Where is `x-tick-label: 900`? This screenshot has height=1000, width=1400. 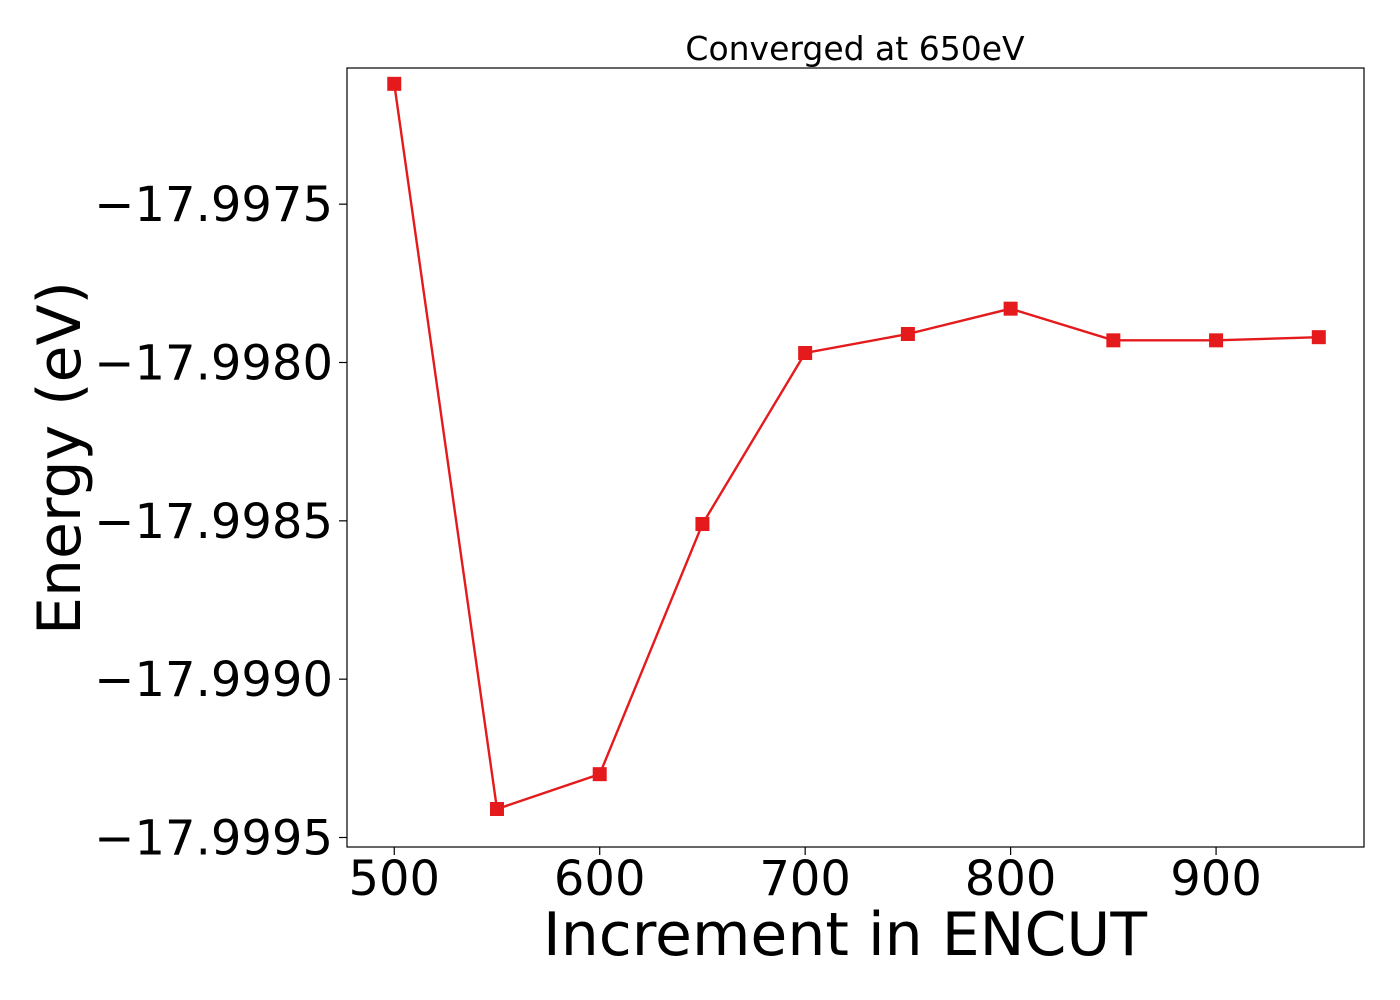 x-tick-label: 900 is located at coordinates (1216, 879).